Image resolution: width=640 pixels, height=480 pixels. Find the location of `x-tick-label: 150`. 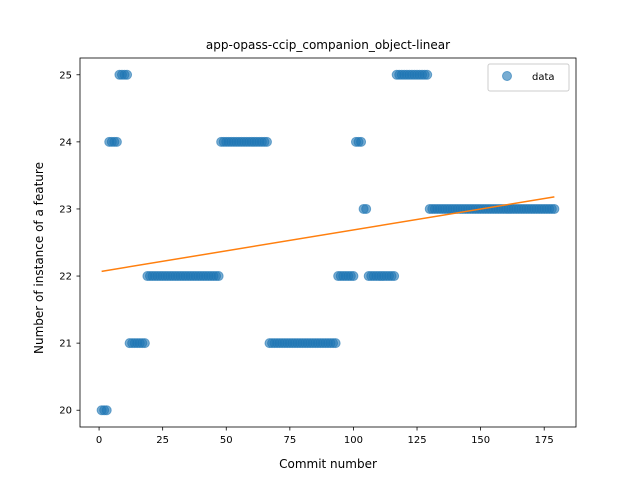

x-tick-label: 150 is located at coordinates (480, 440).